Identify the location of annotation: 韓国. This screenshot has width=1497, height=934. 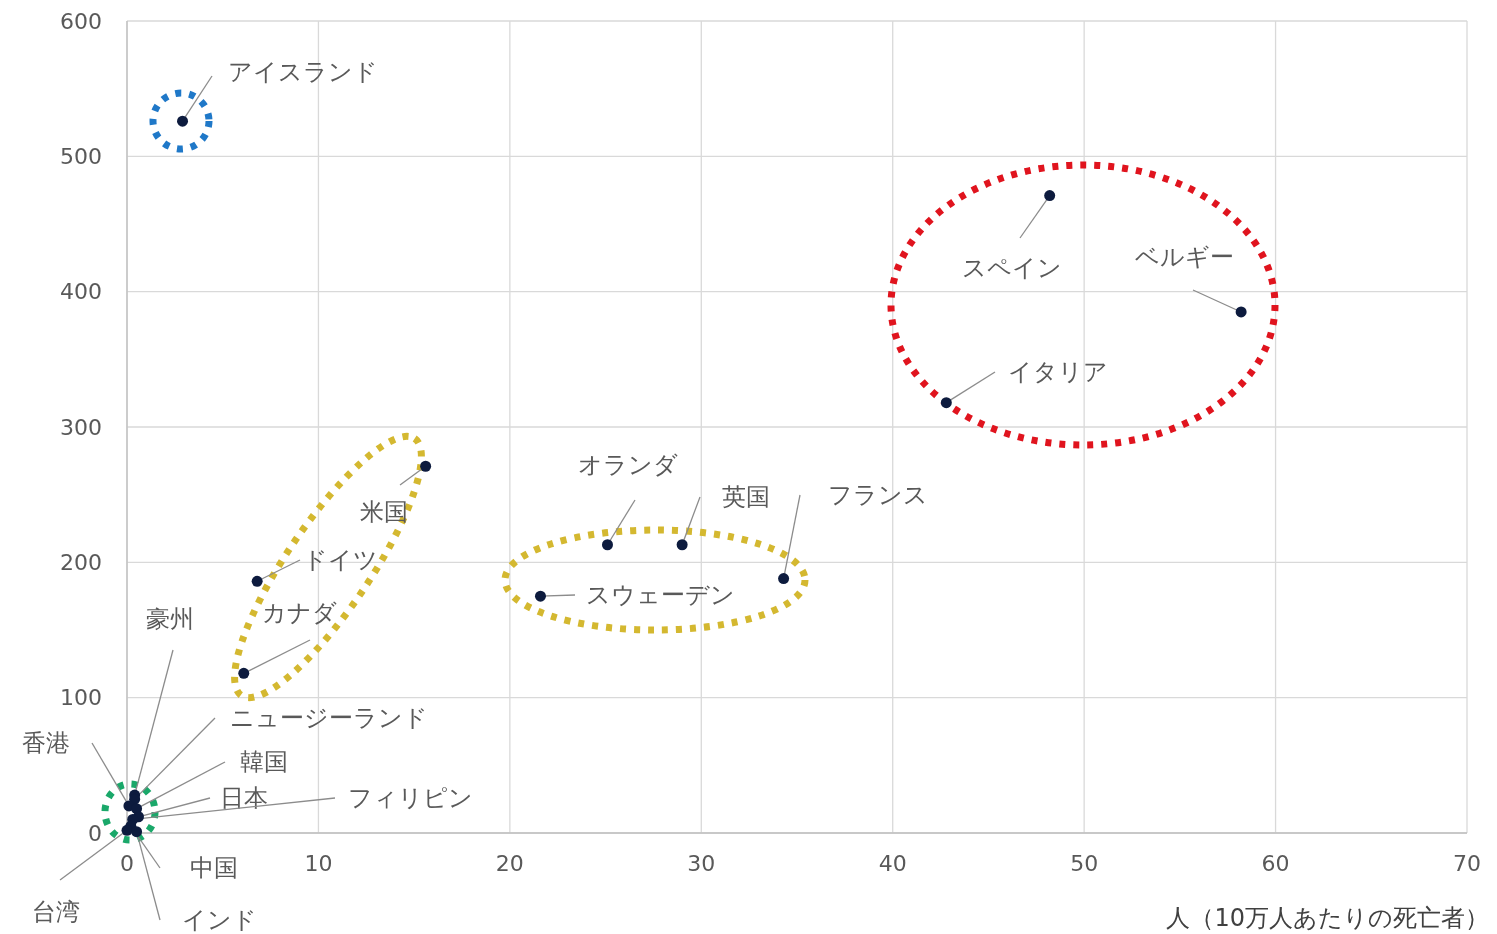
(264, 762).